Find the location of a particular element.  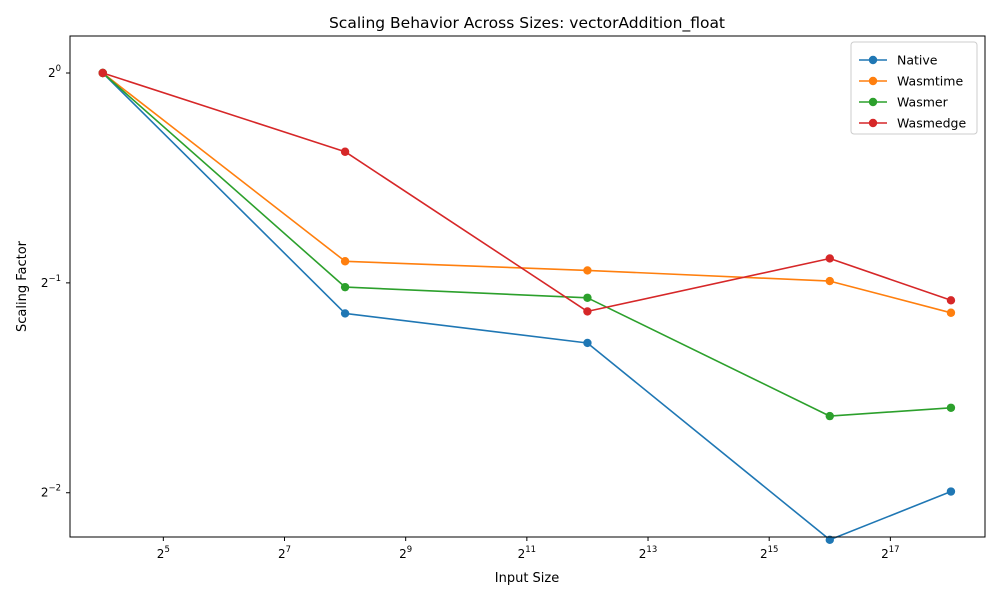

y-tick-label: 2−1 is located at coordinates (51, 282).